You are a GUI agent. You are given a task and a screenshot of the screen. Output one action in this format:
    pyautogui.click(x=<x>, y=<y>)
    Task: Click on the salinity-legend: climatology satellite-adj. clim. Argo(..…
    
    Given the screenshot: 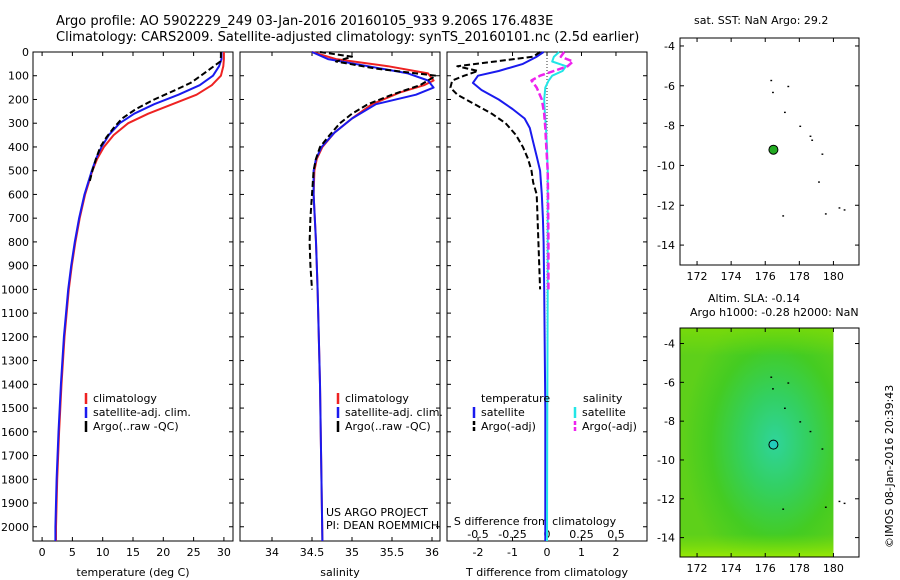 What is the action you would take?
    pyautogui.click(x=389, y=412)
    